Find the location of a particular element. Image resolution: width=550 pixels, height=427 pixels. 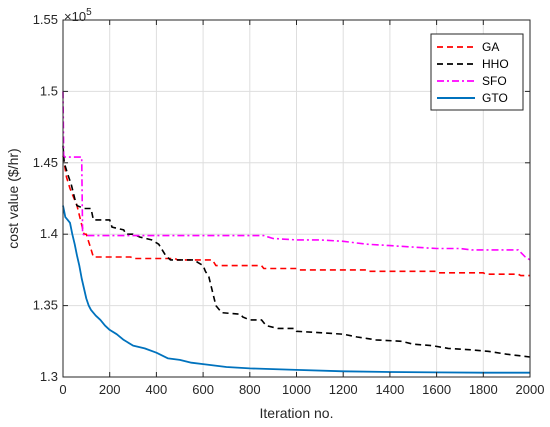

y-tick-label: 1.5 is located at coordinates (49, 90).